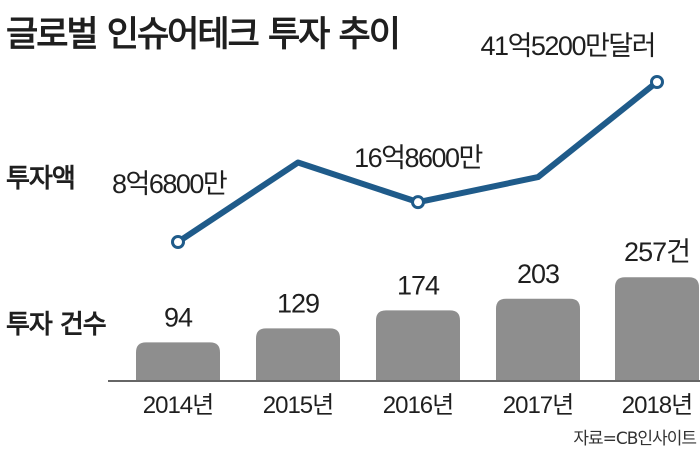  I want to click on line-point-2018년, so click(657, 82).